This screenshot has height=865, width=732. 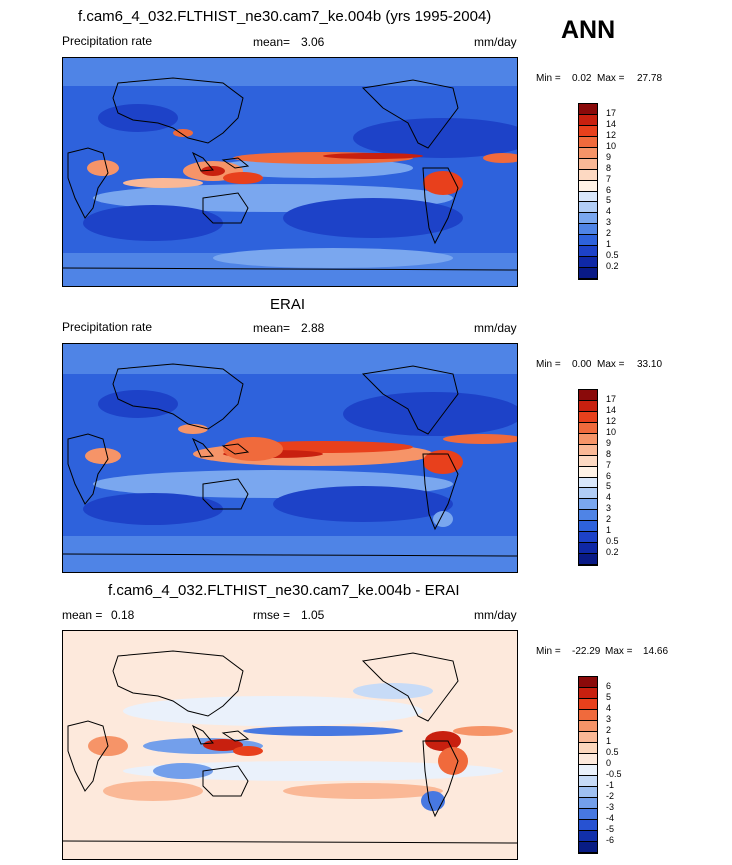 What do you see at coordinates (582, 78) in the screenshot?
I see `panel1-min-value: 0.02` at bounding box center [582, 78].